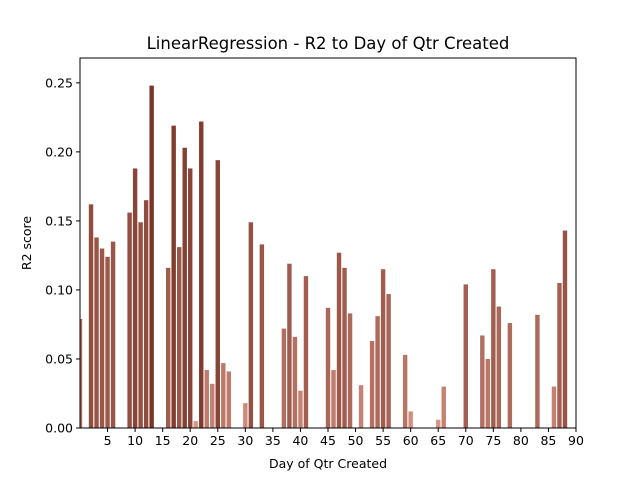 This screenshot has width=640, height=480. I want to click on x-tick-label: 75, so click(493, 440).